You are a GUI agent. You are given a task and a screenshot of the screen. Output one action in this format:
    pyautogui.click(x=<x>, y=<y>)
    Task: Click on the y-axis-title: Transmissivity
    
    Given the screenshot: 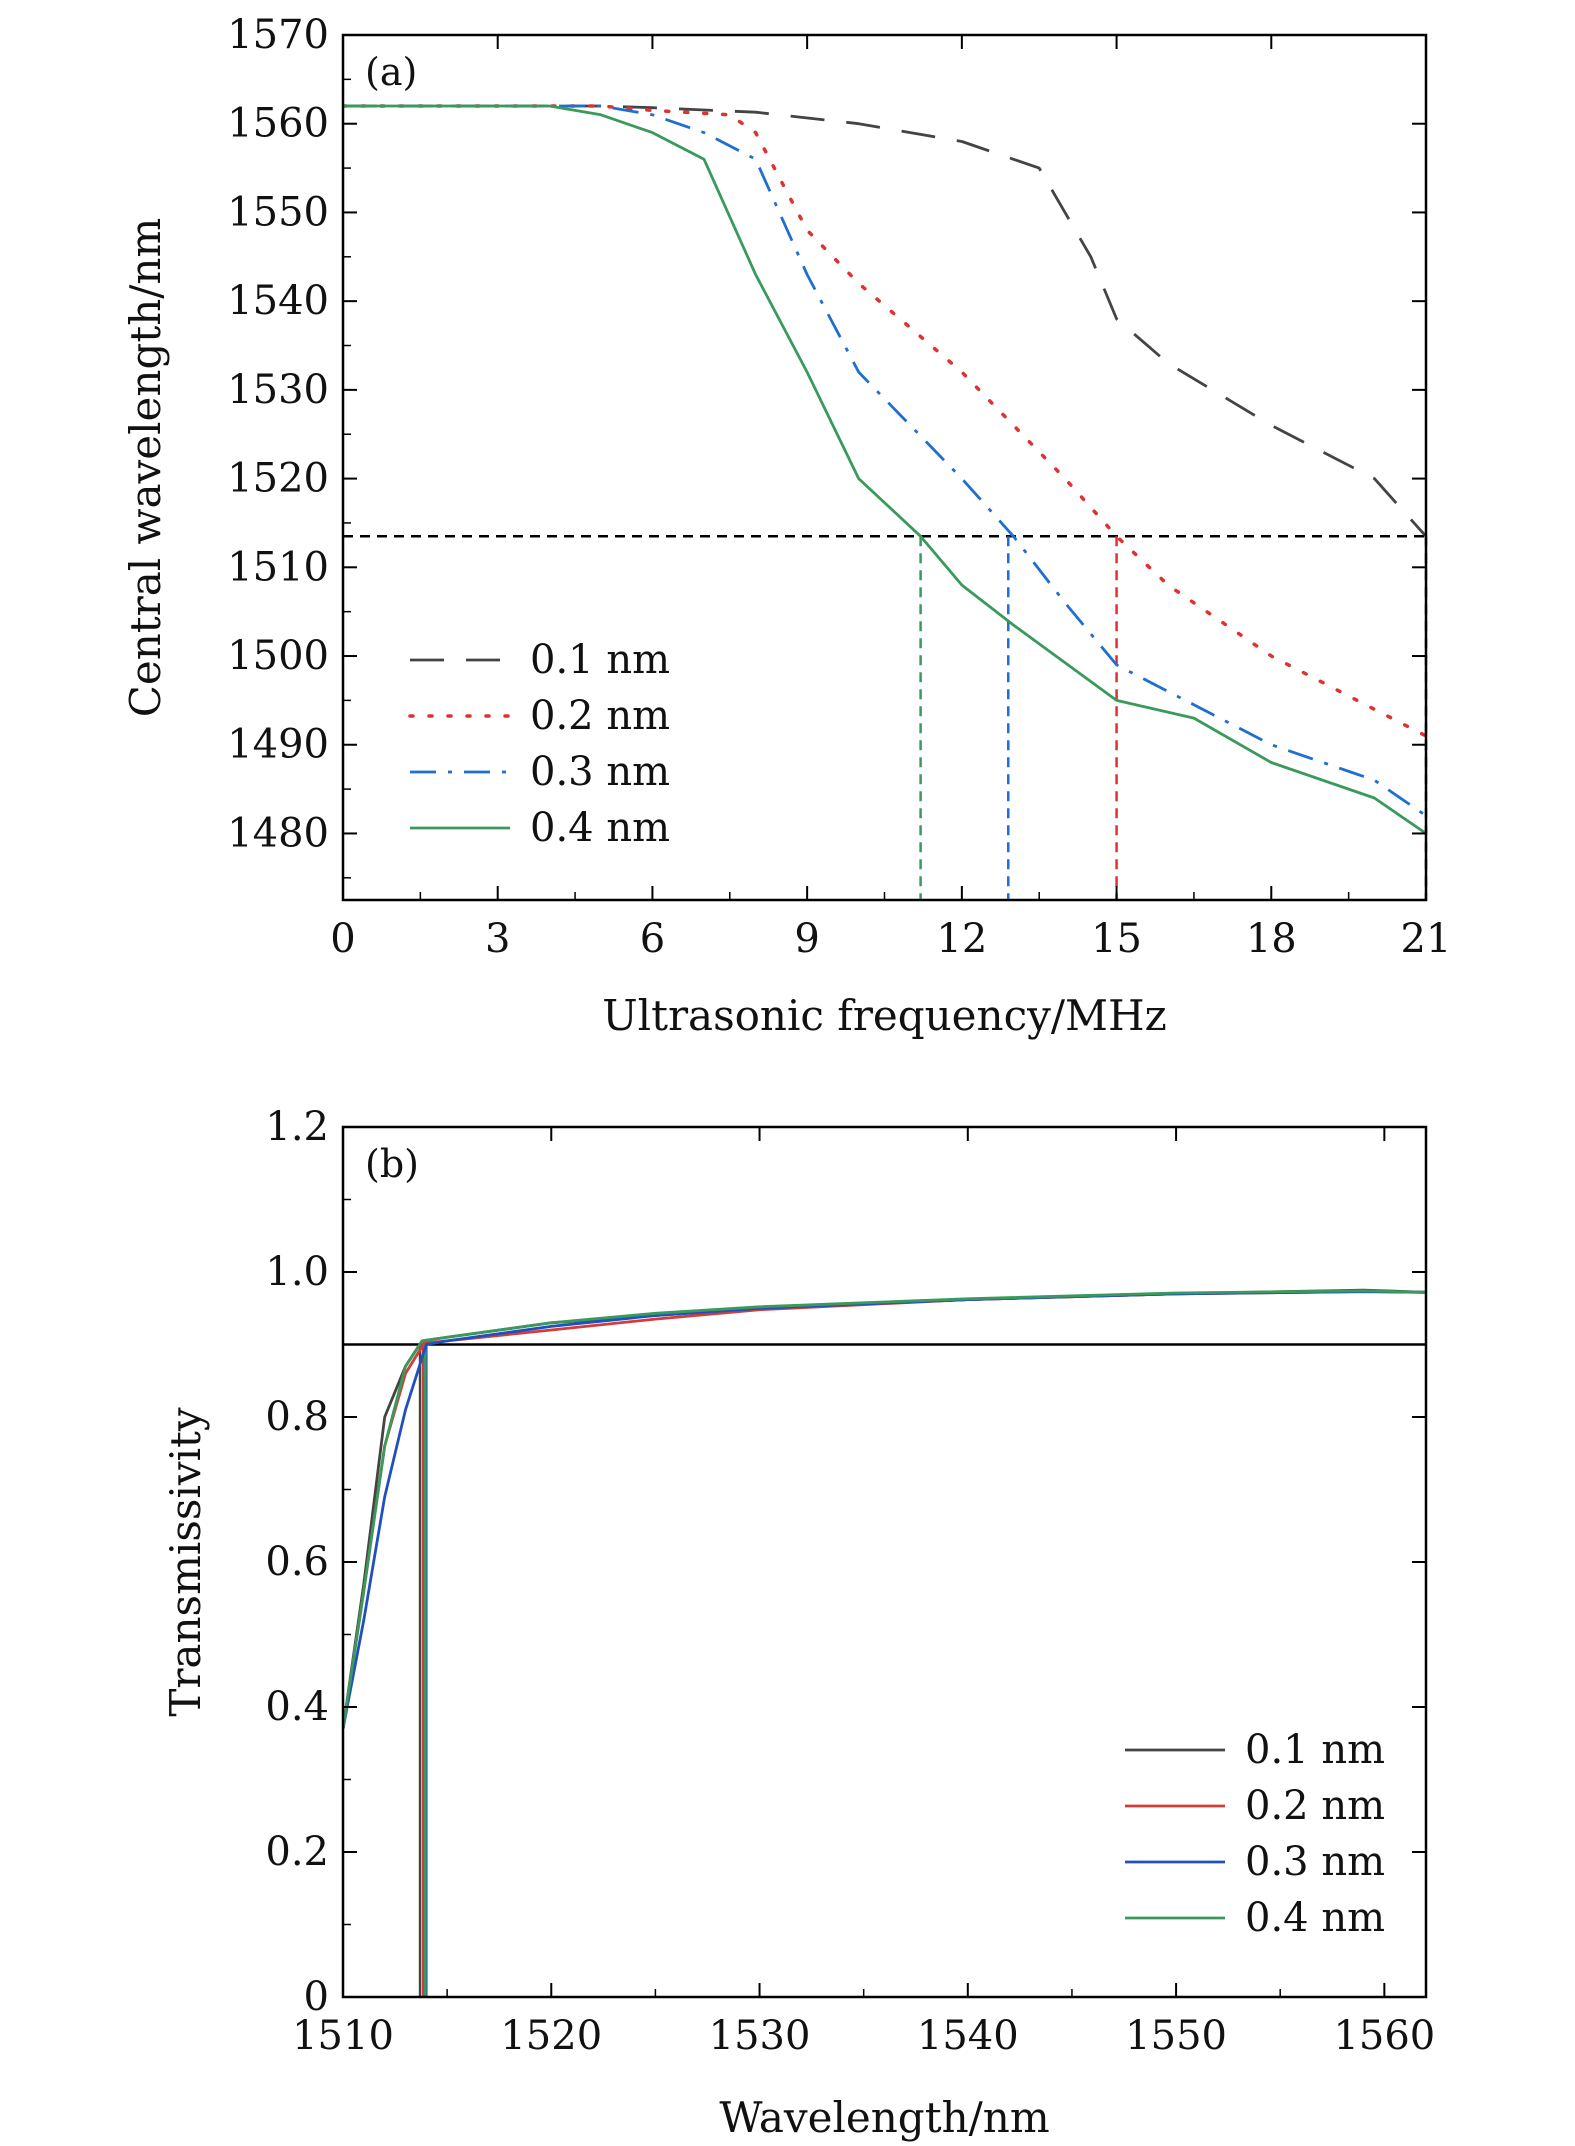 What is the action you would take?
    pyautogui.click(x=185, y=1562)
    